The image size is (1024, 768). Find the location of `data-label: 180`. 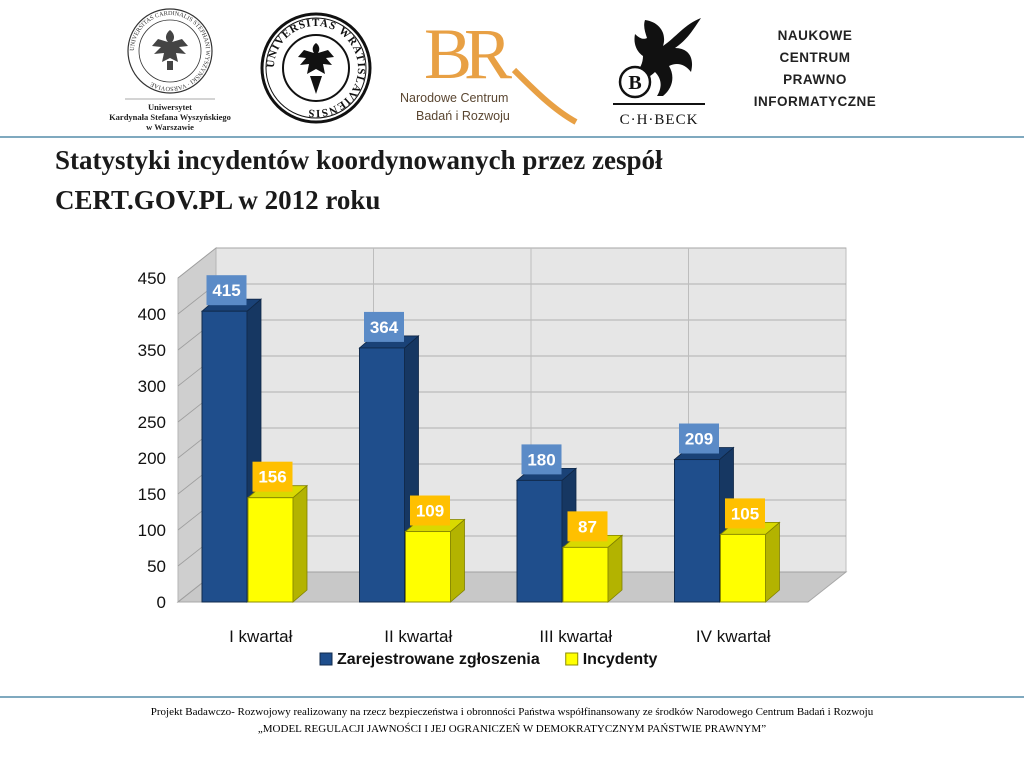

data-label: 180 is located at coordinates (541, 459).